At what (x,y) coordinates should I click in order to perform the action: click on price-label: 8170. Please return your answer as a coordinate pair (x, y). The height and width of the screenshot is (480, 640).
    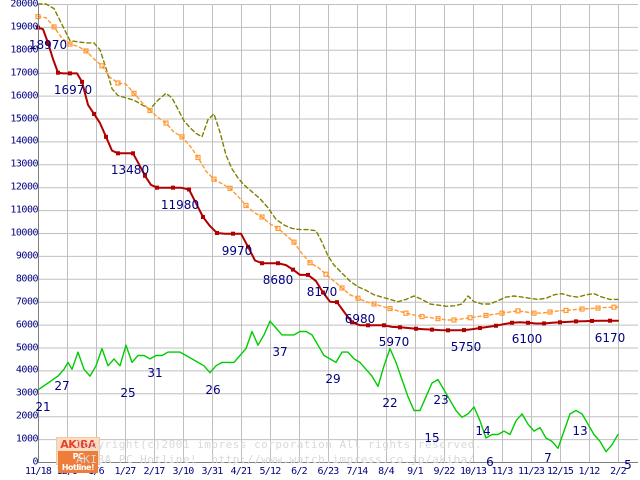
    Looking at the image, I should click on (322, 291).